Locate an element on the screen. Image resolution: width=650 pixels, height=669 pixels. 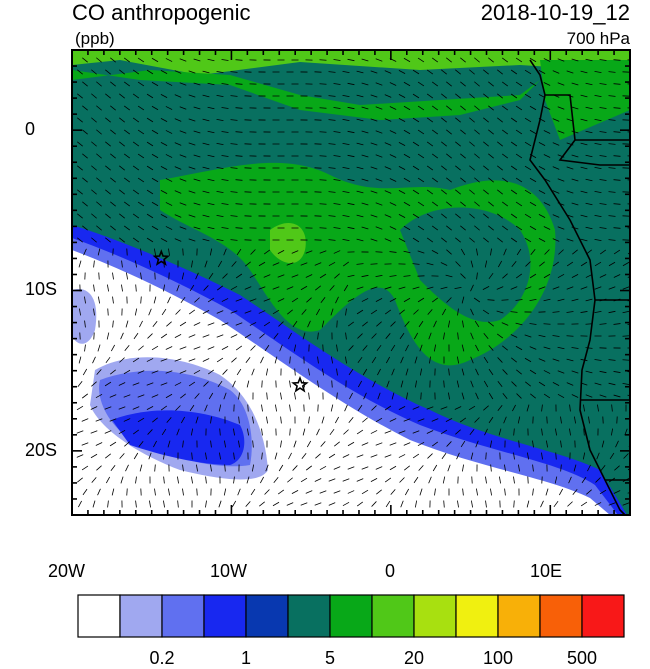
colorbar-label: 500 is located at coordinates (582, 658).